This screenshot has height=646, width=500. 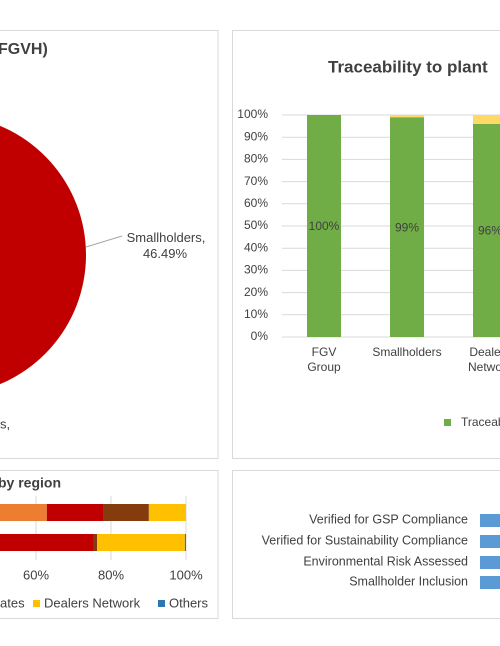 What do you see at coordinates (256, 136) in the screenshot?
I see `y-tick-label: 90%` at bounding box center [256, 136].